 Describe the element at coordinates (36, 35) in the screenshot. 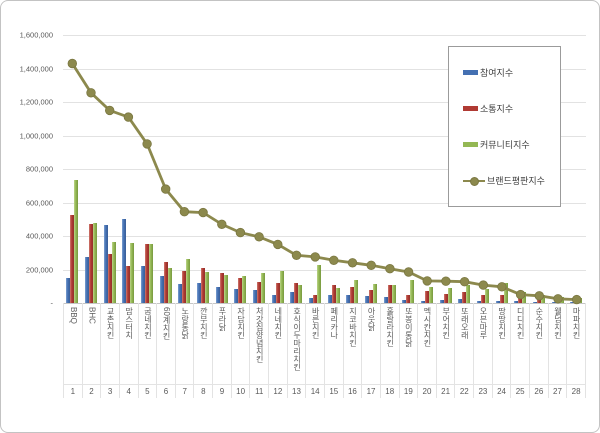

I see `y-tick-label: 1,600,000` at that location.